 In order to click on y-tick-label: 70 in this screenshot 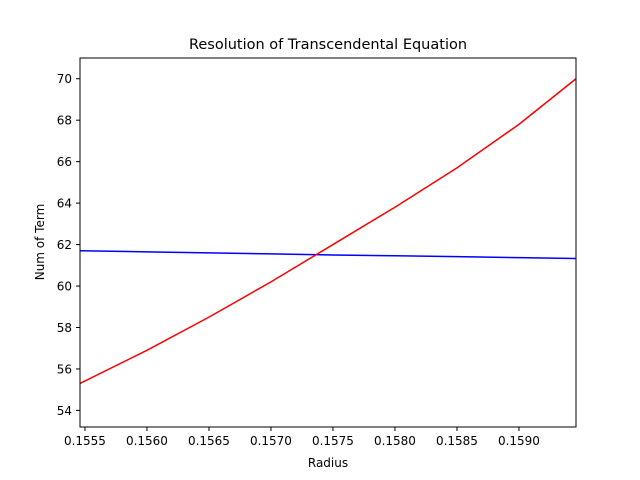, I will do `click(64, 79)`.